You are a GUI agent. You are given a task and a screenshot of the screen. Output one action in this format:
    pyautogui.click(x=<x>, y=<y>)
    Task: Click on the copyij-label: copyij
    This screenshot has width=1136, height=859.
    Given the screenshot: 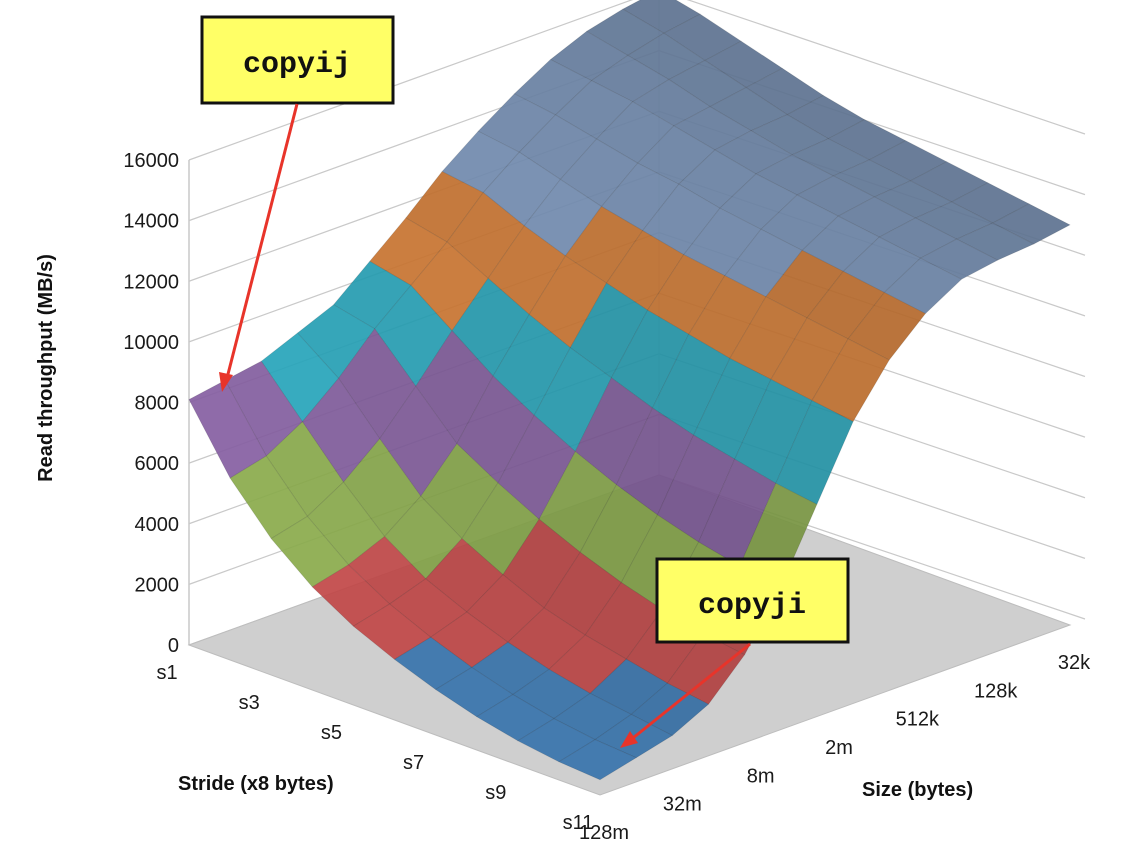 What is the action you would take?
    pyautogui.click(x=297, y=65)
    